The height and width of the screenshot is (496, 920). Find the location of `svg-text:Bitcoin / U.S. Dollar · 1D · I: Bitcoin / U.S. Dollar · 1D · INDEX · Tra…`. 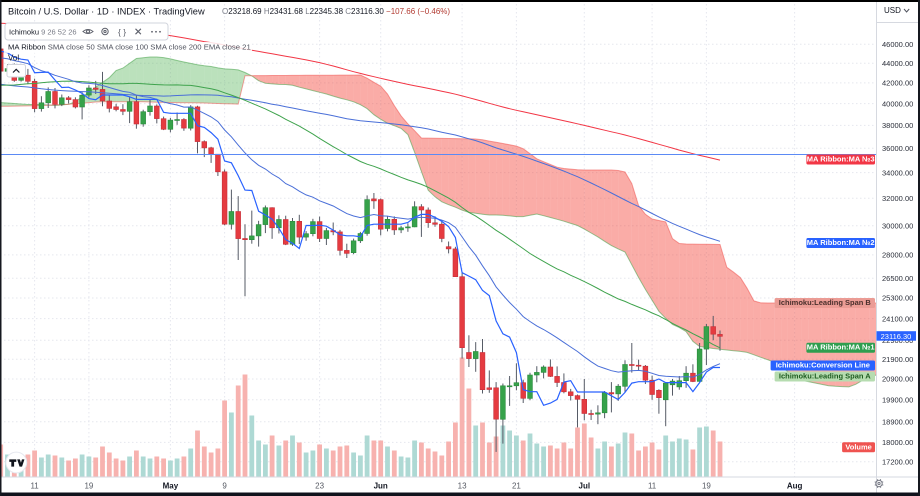

svg-text:Bitcoin / U.S. Dollar · 1D · I: Bitcoin / U.S. Dollar · 1D · INDEX · Tra… is located at coordinates (106, 12).